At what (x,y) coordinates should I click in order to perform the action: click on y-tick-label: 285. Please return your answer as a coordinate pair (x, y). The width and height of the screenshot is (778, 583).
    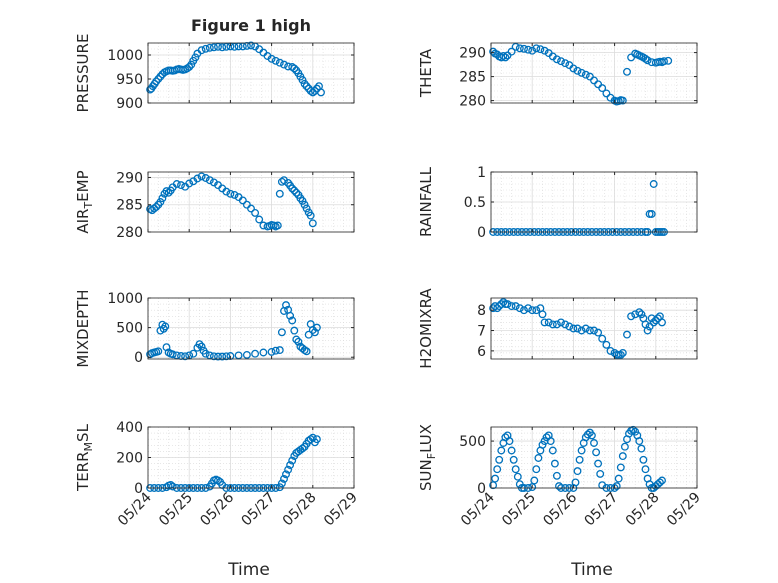
    Looking at the image, I should click on (129, 206).